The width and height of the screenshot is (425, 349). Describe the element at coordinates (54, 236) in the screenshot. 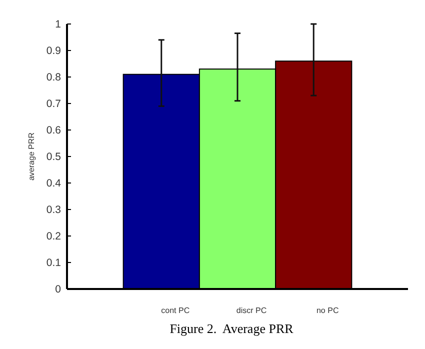

I see `y-tick-label: 0.2` at that location.